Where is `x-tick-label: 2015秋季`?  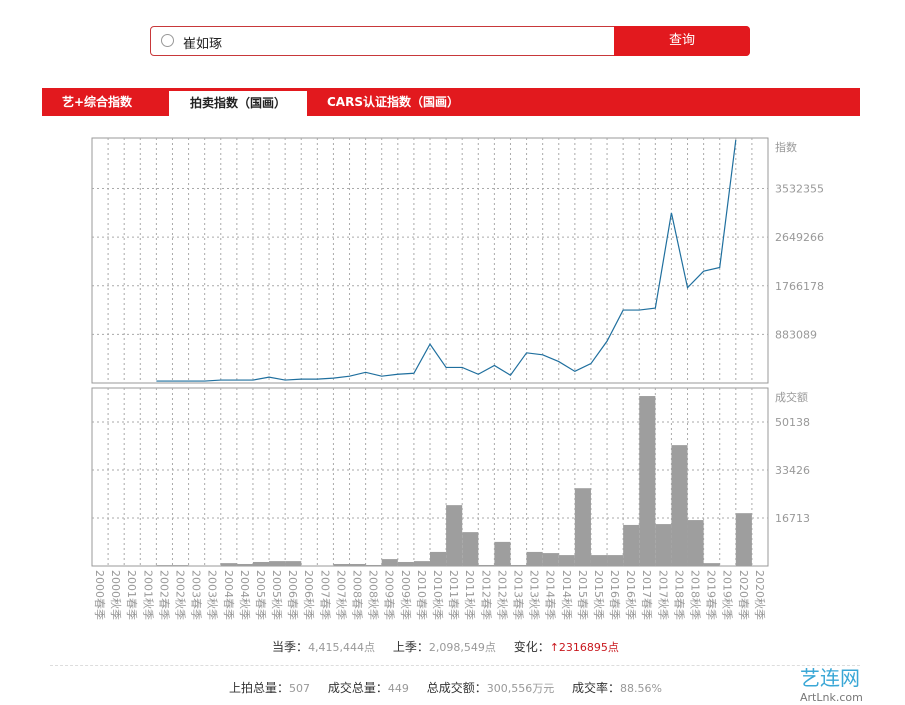
x-tick-label: 2015秋季 is located at coordinates (599, 595).